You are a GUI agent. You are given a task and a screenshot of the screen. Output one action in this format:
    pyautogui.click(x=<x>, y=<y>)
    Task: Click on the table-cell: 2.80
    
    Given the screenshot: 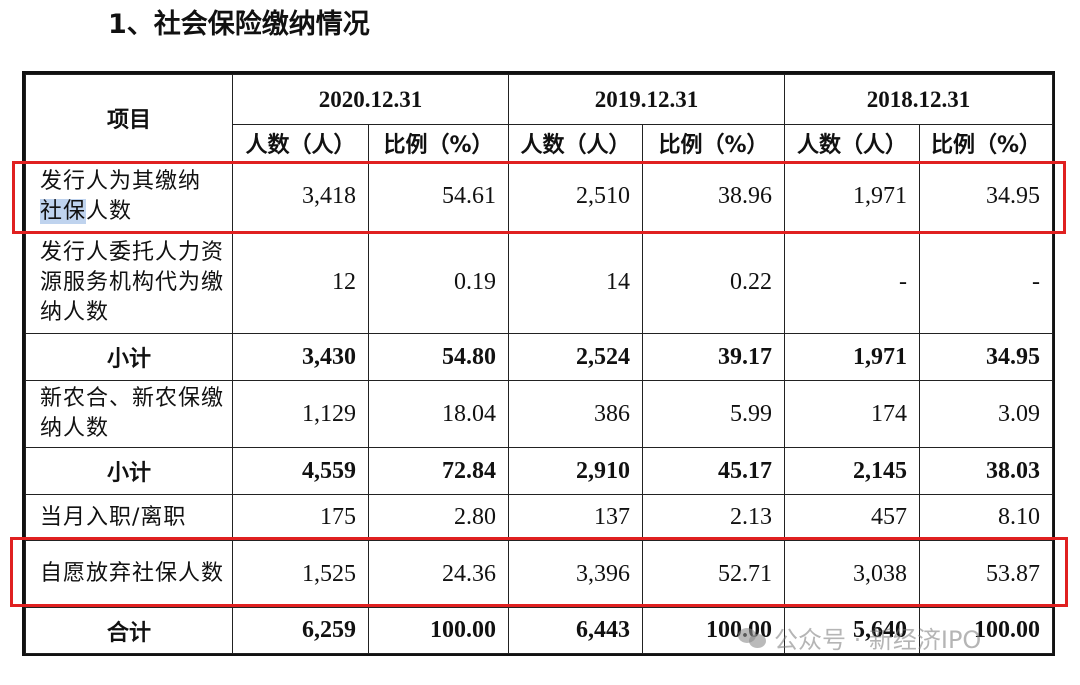 What is the action you would take?
    pyautogui.click(x=438, y=517)
    